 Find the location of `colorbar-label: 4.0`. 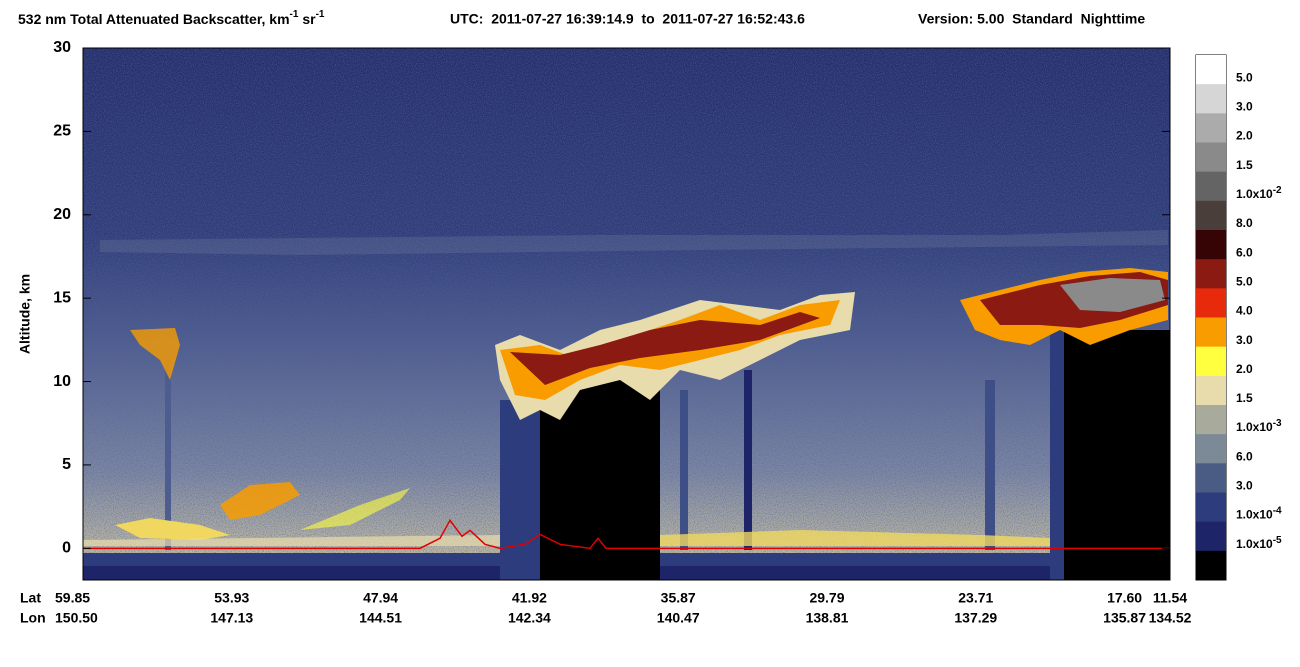

colorbar-label: 4.0 is located at coordinates (1244, 311).